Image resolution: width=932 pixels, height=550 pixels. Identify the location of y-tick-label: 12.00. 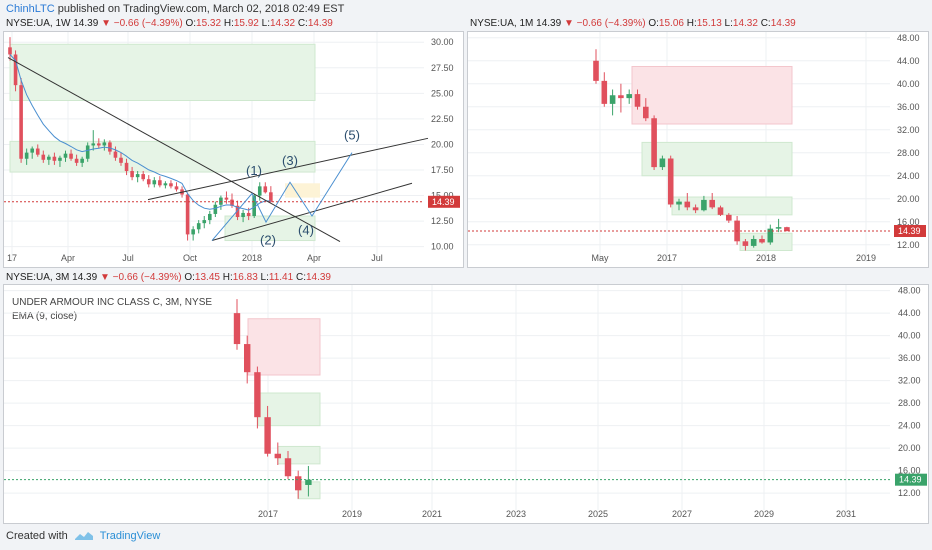
(909, 493).